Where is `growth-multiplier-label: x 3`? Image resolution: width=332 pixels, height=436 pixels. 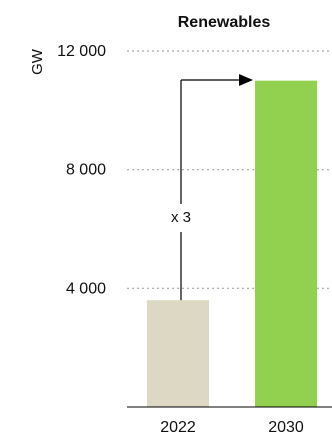 growth-multiplier-label: x 3 is located at coordinates (181, 217).